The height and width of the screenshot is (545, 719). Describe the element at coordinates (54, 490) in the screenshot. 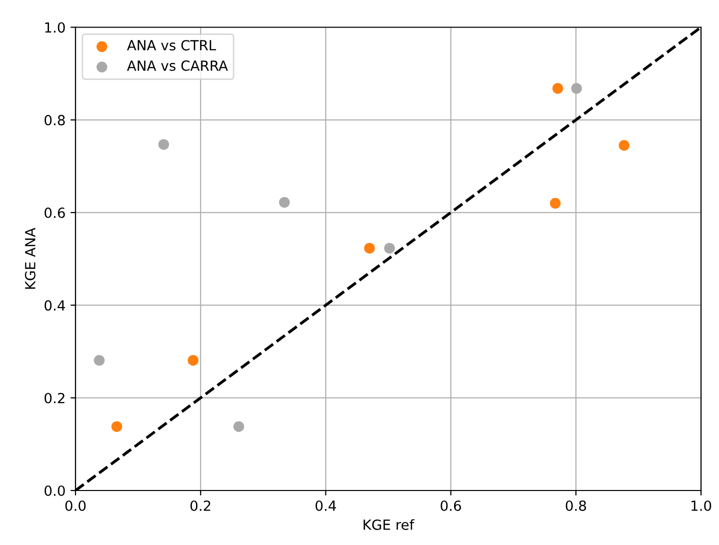

I see `y-tick-label: 0.0` at that location.